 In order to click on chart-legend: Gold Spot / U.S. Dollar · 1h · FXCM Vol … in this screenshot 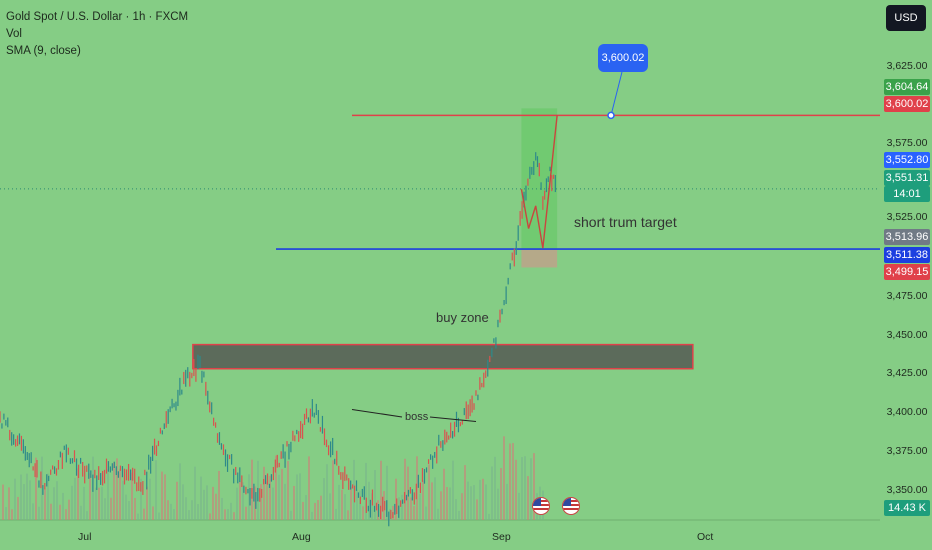, I will do `click(97, 34)`.